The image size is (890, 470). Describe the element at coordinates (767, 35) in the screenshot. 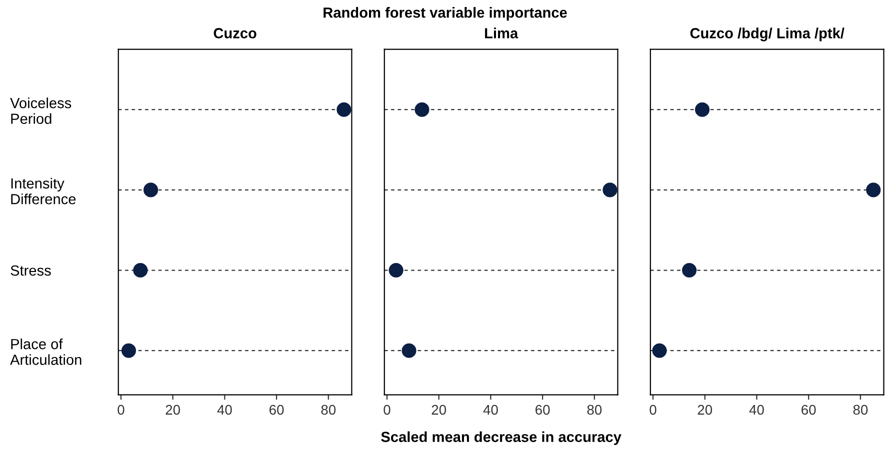

I see `chart-title: Cuzco /bdg/ Lima /ptk/` at that location.